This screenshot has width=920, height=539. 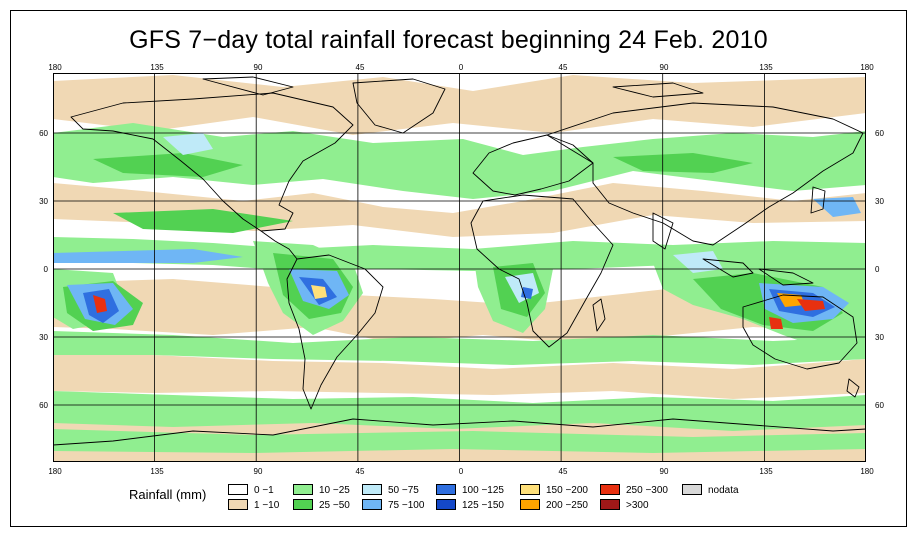 What do you see at coordinates (334, 505) in the screenshot?
I see `legend-label: 25 −50` at bounding box center [334, 505].